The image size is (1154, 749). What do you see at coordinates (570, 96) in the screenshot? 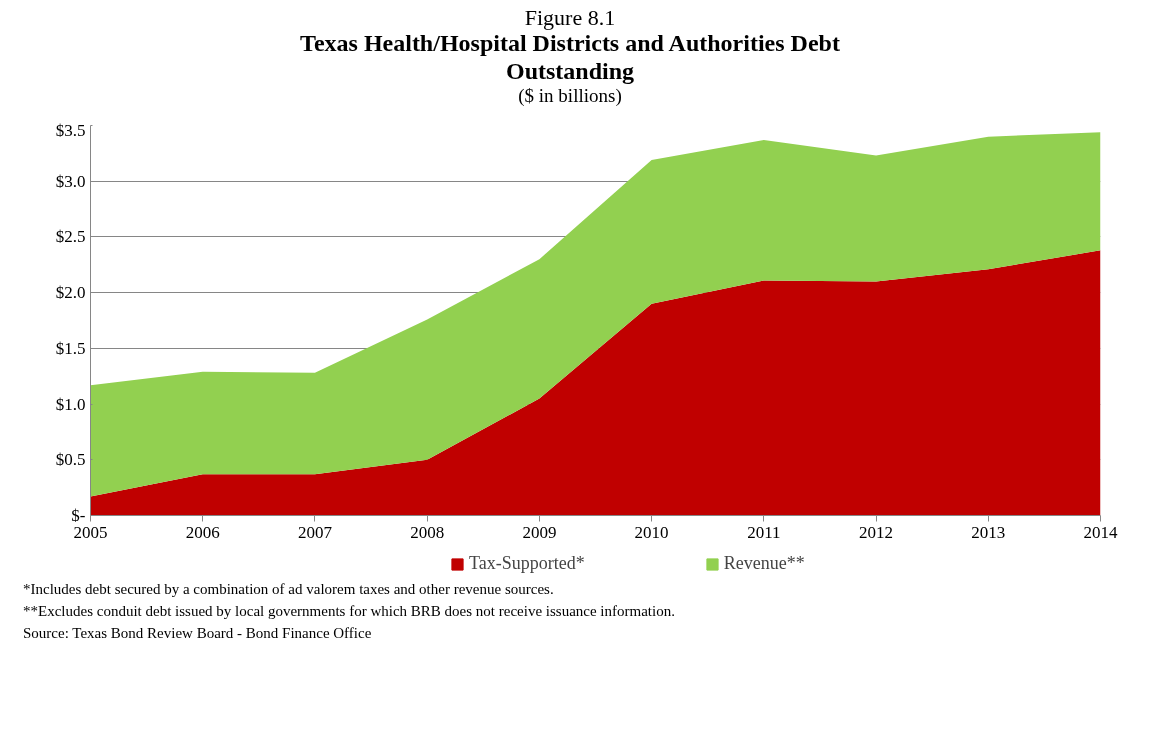
I see `chart-subtitle: ($ in billions)` at bounding box center [570, 96].